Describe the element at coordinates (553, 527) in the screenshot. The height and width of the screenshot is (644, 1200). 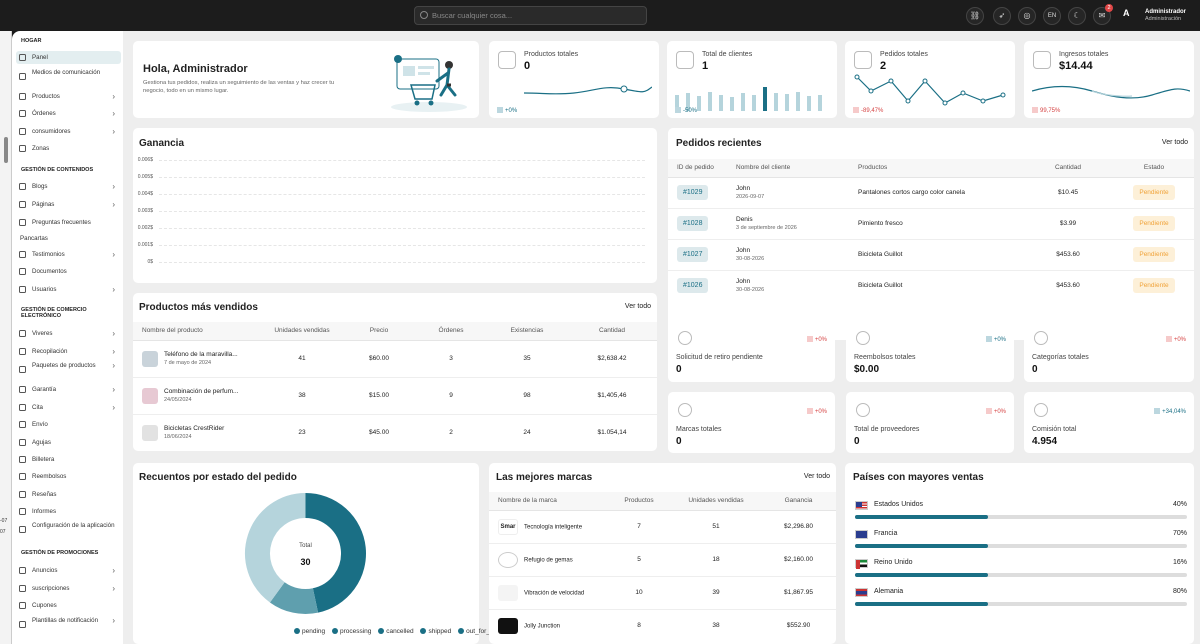
I see `brand-name: Tecnología inteligente` at that location.